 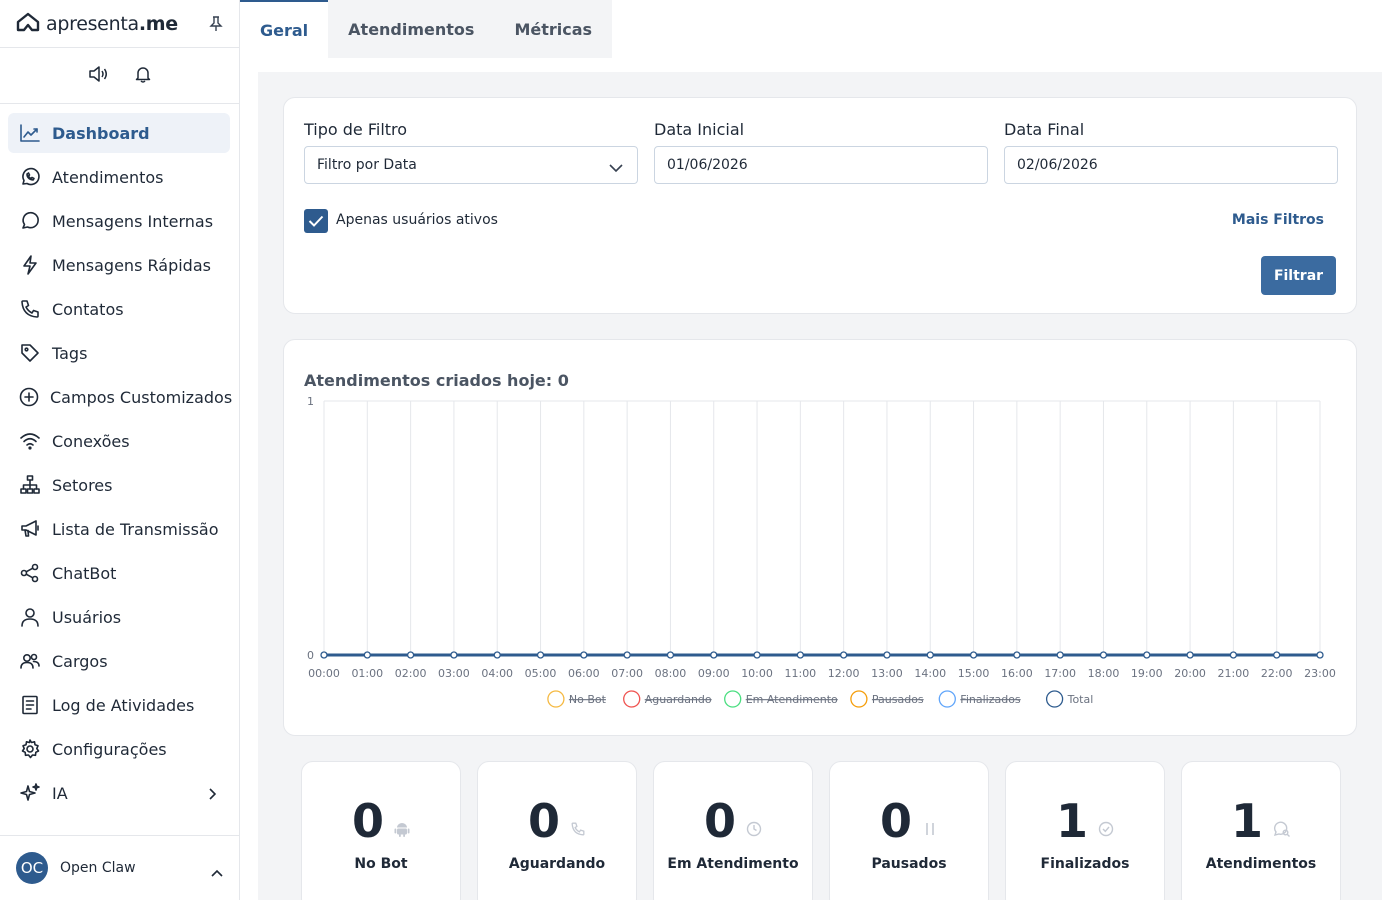 What do you see at coordinates (216, 26) in the screenshot?
I see `pin-icon` at bounding box center [216, 26].